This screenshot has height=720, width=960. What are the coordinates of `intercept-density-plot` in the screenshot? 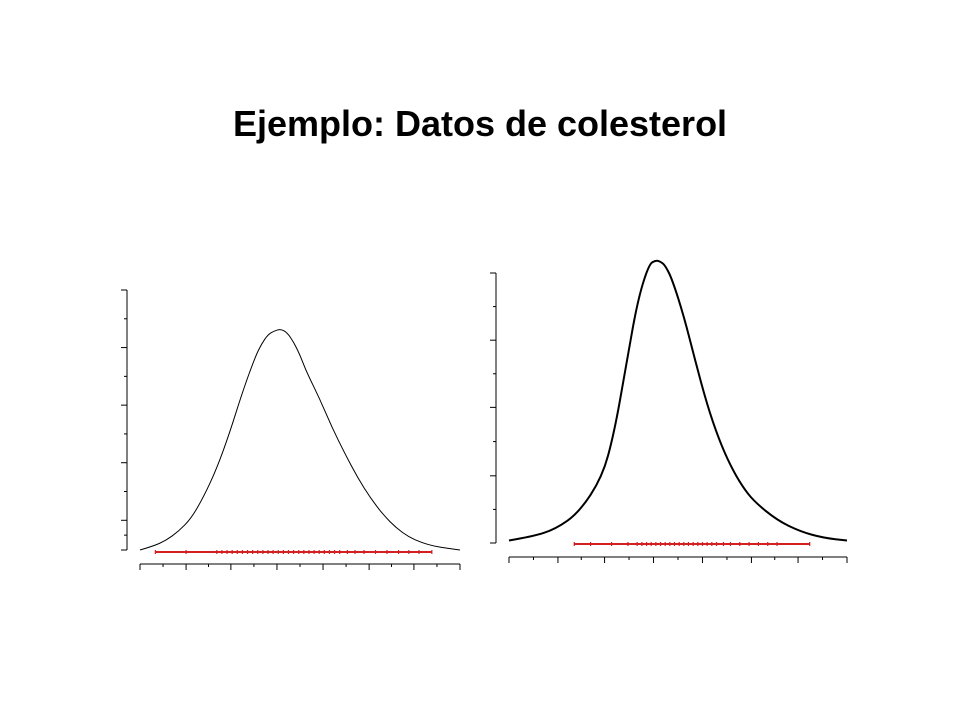 It's located at (291, 429).